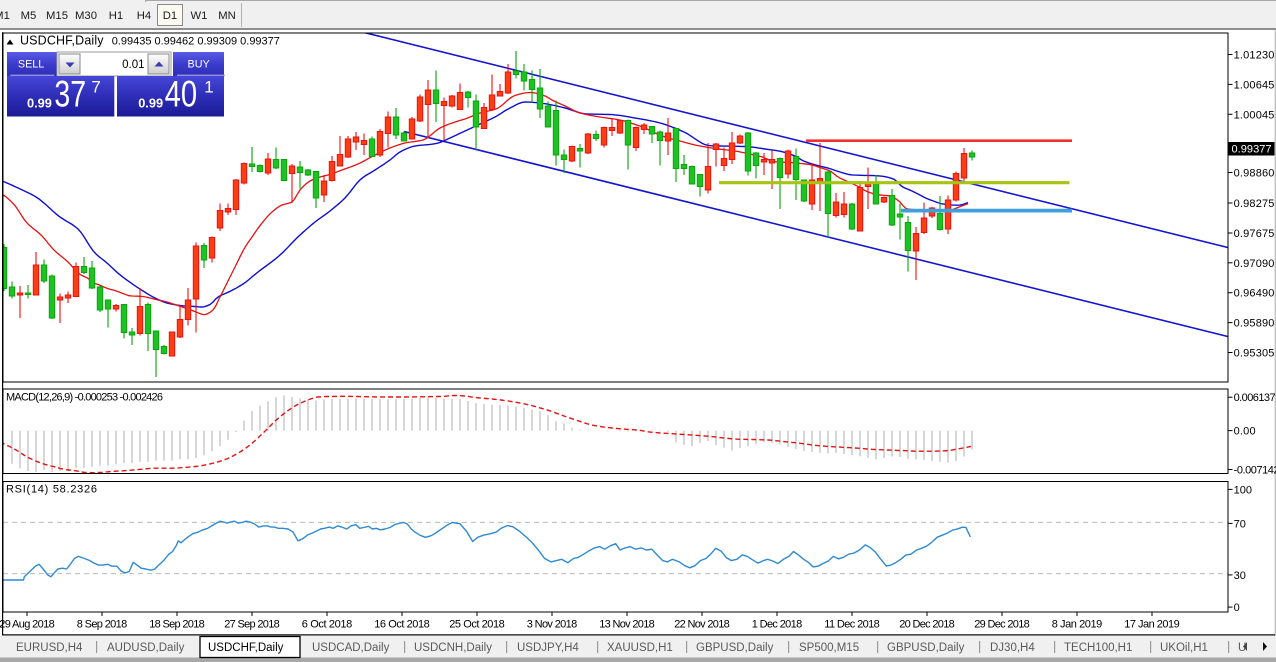 The width and height of the screenshot is (1276, 662). What do you see at coordinates (927, 625) in the screenshot?
I see `svg-text: 20 Dec 2018` at bounding box center [927, 625].